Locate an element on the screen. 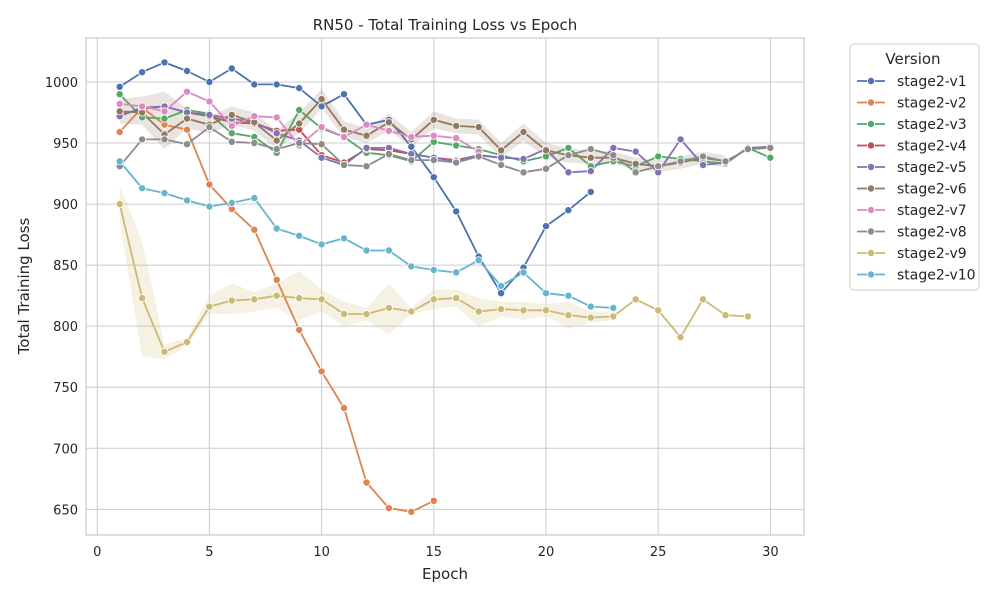 This screenshot has width=1000, height=604. x-tick-label: 30 is located at coordinates (770, 552).